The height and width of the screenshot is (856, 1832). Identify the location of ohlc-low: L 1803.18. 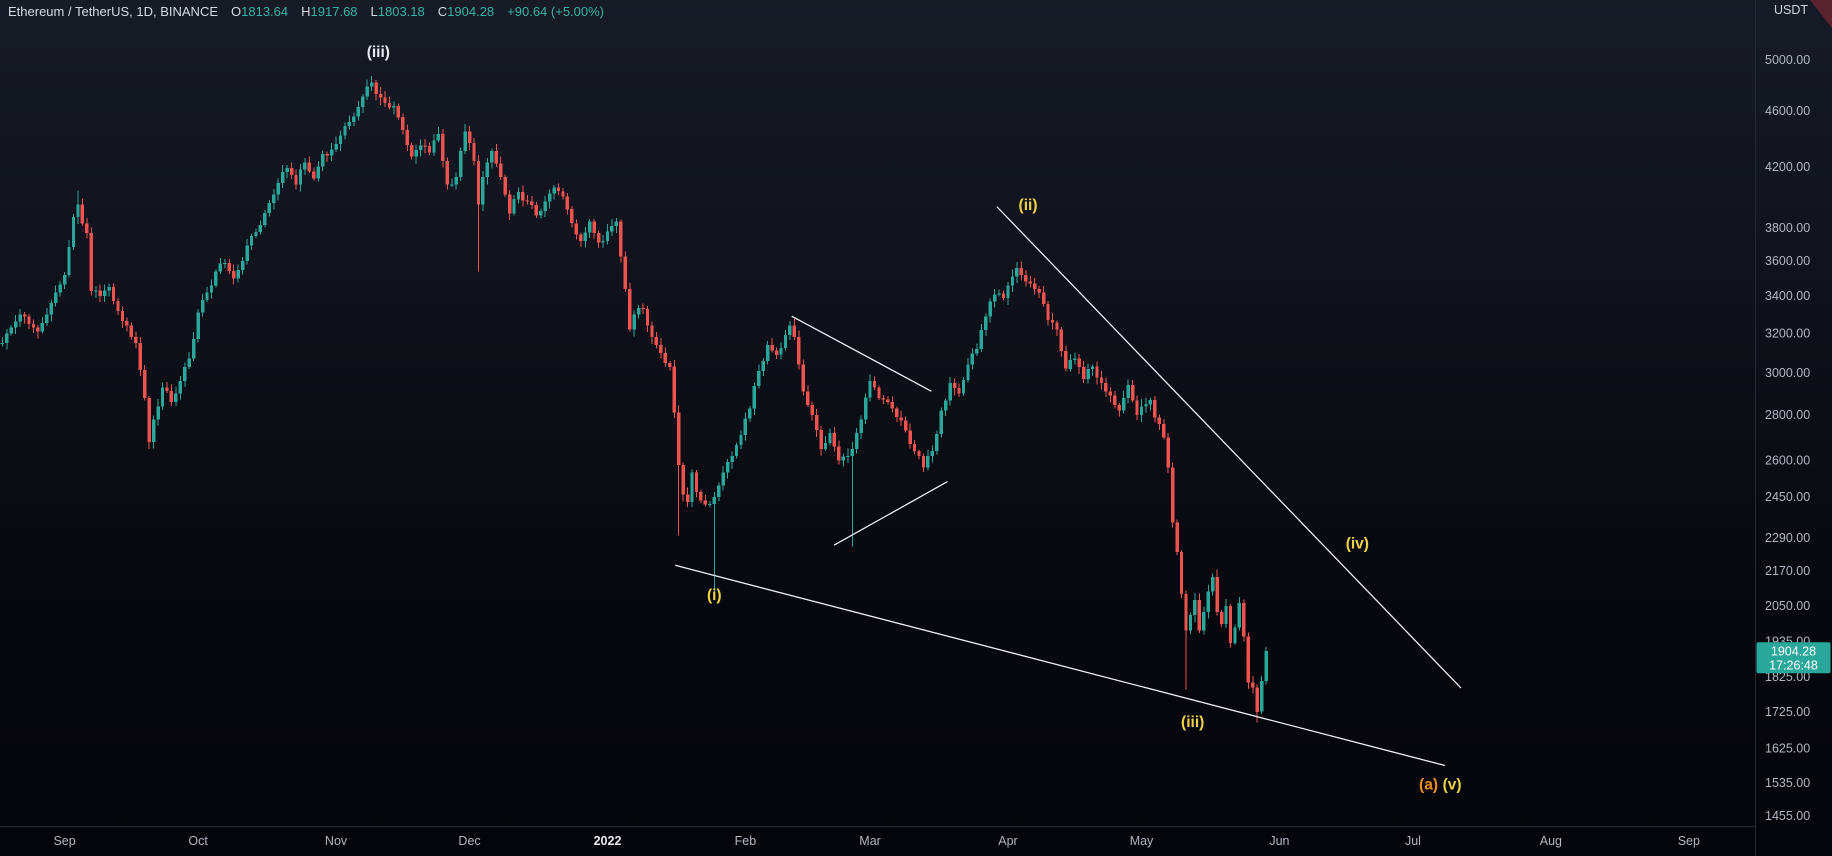
(397, 11).